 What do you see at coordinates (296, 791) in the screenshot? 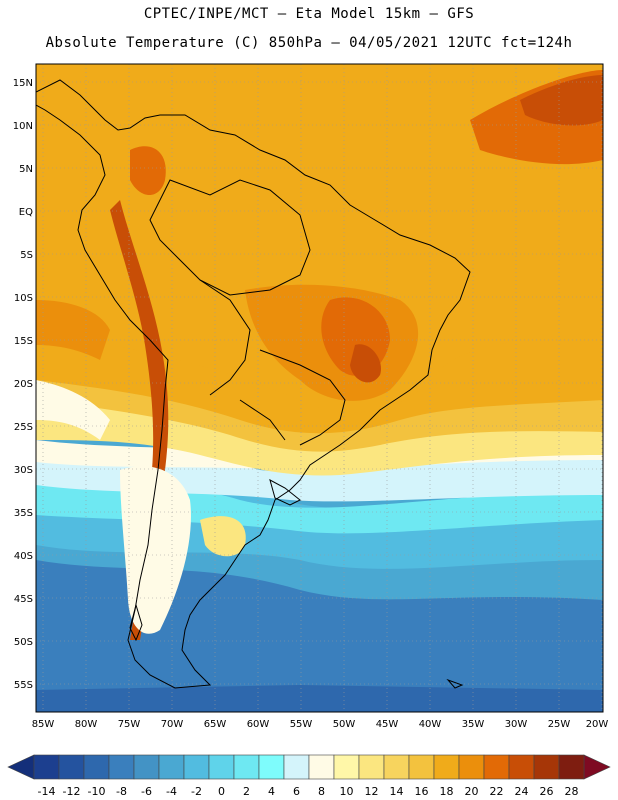
I see `colorbar-label: 6` at bounding box center [296, 791].